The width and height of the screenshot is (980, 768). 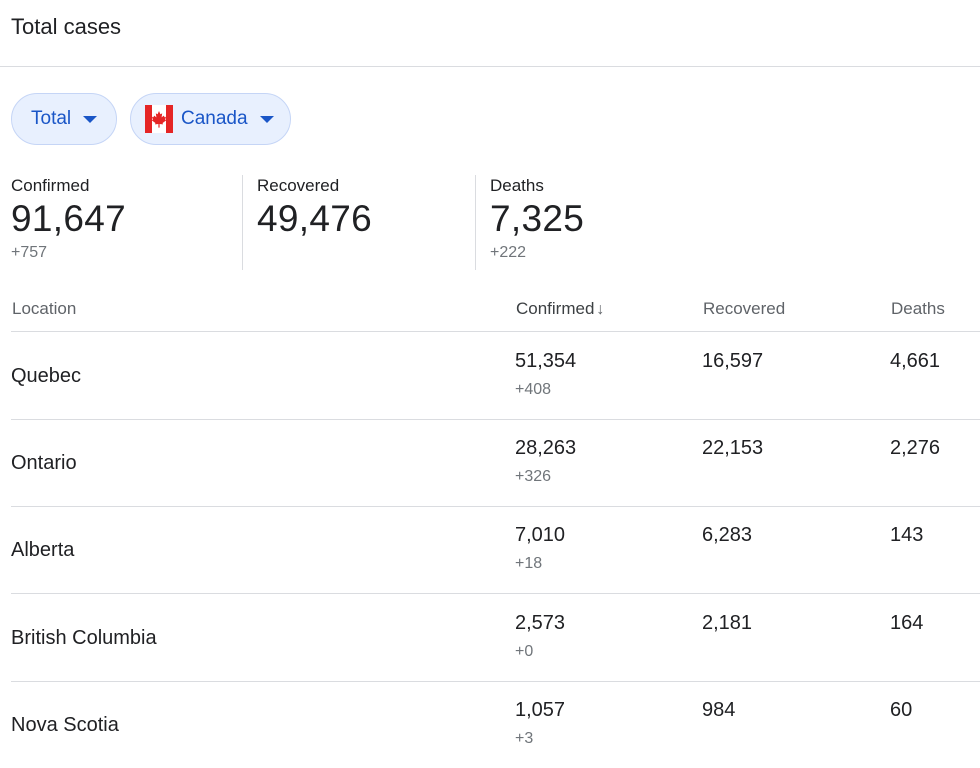 What do you see at coordinates (719, 710) in the screenshot?
I see `row-recovered: 984` at bounding box center [719, 710].